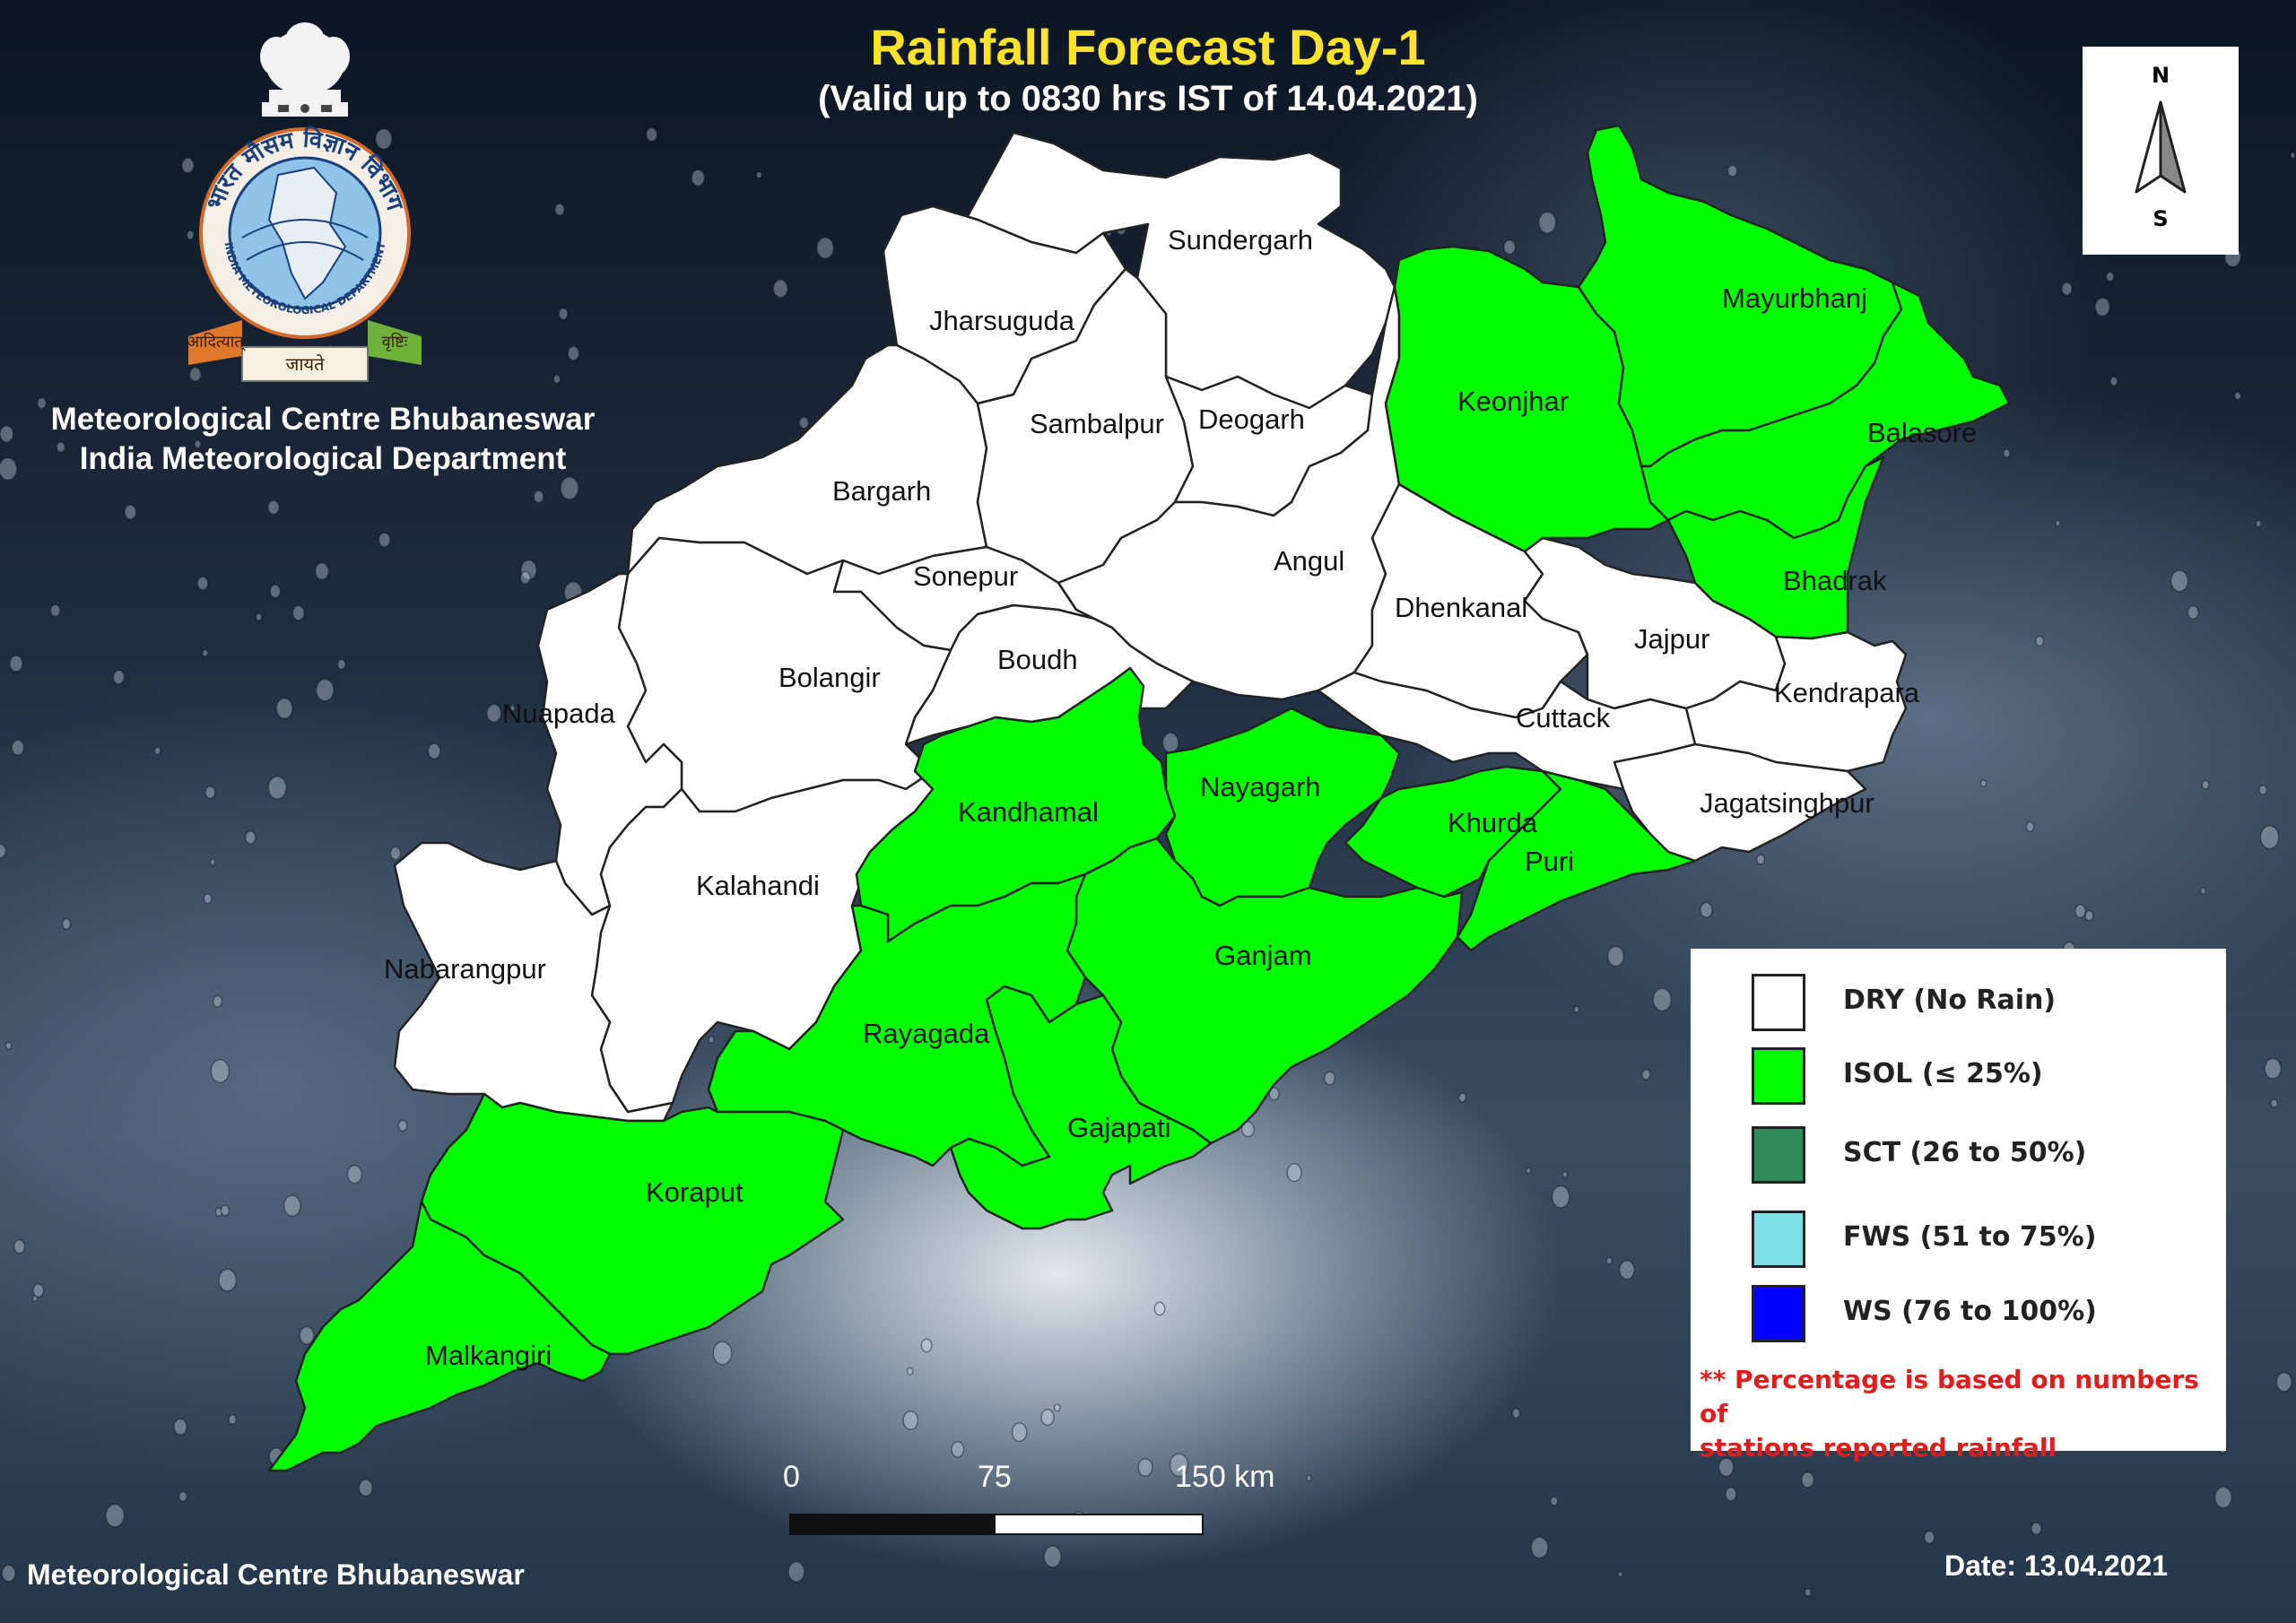  Describe the element at coordinates (1943, 1073) in the screenshot. I see `legend-label-isol: ISOL (≤ 25%)` at that location.